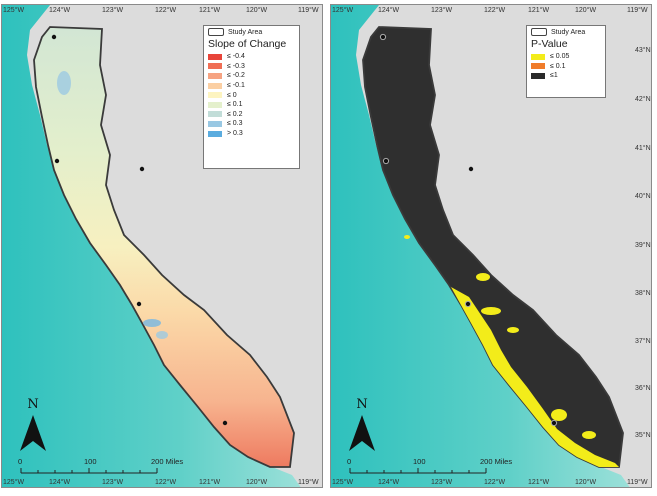 The image size is (657, 496). What do you see at coordinates (558, 66) in the screenshot?
I see `legend-label: ≤ 0.1` at bounding box center [558, 66].